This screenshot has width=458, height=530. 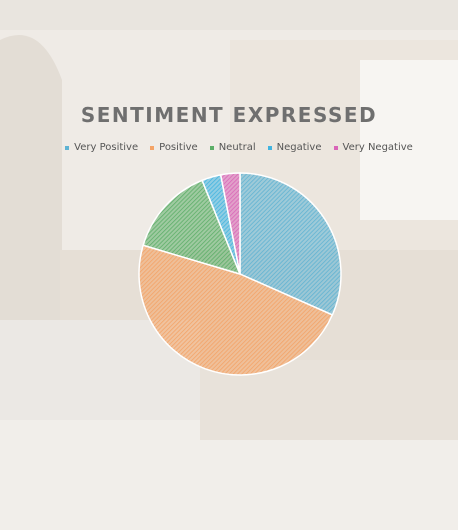 What do you see at coordinates (335, 147) in the screenshot?
I see `legend-swatch-very-negative` at bounding box center [335, 147].